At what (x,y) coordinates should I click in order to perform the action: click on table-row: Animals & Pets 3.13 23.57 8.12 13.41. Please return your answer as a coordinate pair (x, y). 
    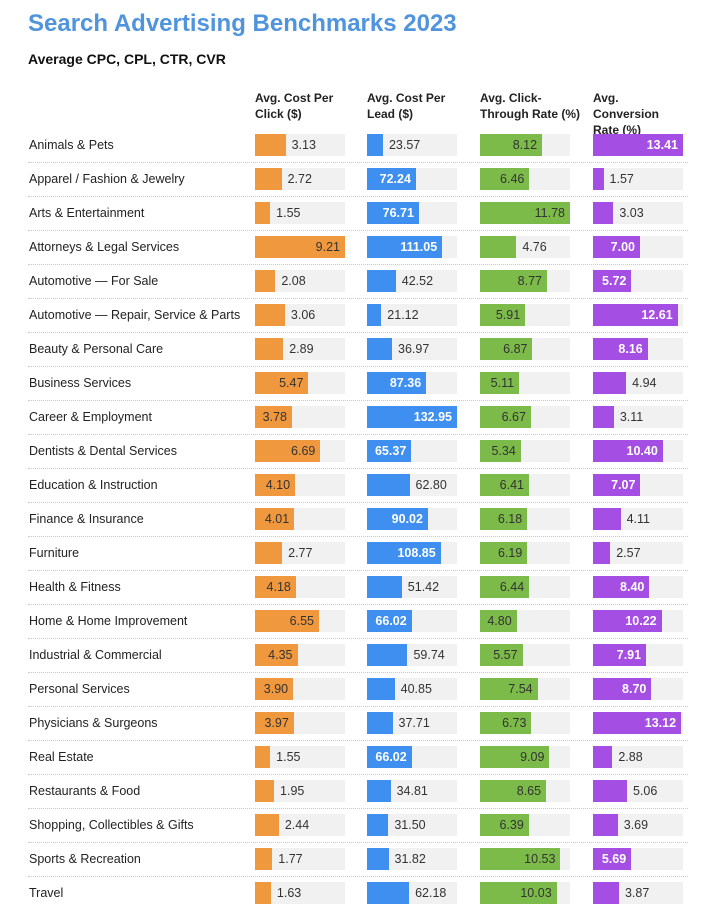
    Looking at the image, I should click on (358, 145).